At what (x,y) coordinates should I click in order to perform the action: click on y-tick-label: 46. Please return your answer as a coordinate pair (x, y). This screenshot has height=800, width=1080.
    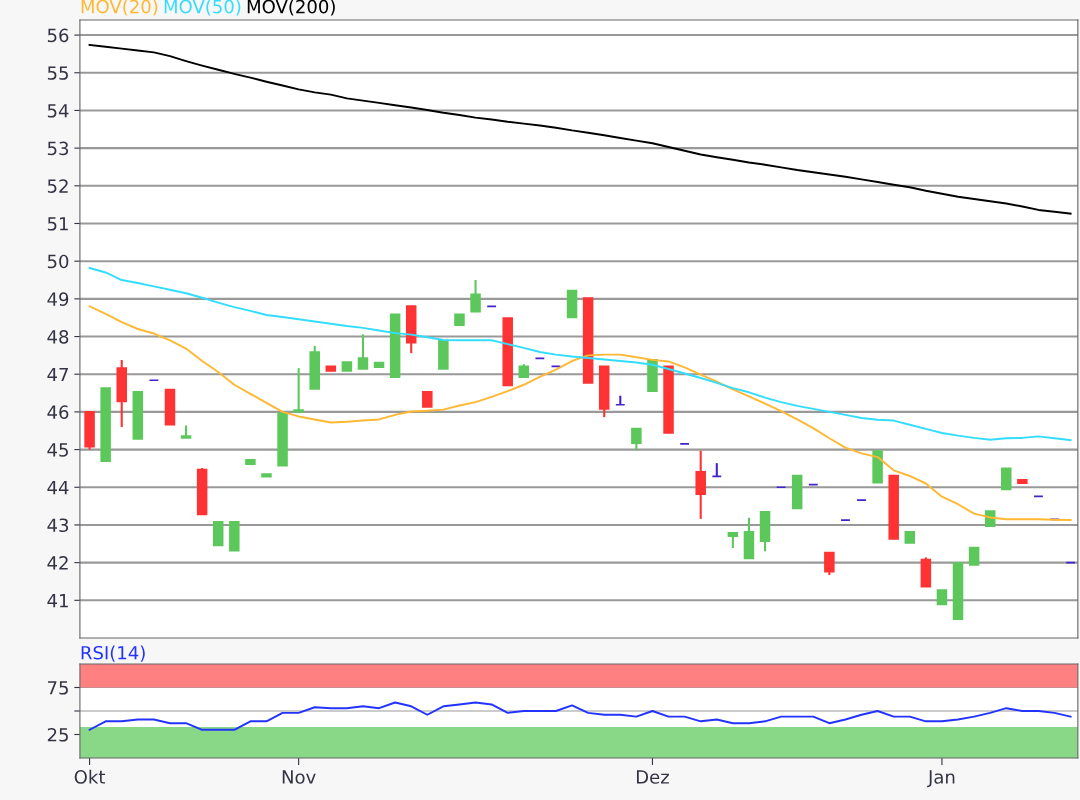
    Looking at the image, I should click on (58, 412).